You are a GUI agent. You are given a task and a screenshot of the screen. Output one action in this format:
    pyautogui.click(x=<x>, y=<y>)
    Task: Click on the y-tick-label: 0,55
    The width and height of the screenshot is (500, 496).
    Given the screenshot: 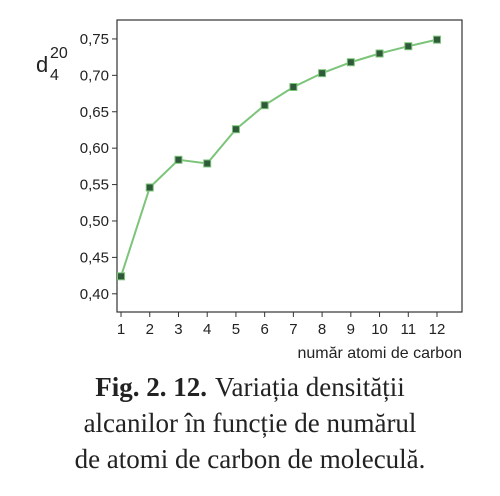 What is the action you would take?
    pyautogui.click(x=94, y=185)
    